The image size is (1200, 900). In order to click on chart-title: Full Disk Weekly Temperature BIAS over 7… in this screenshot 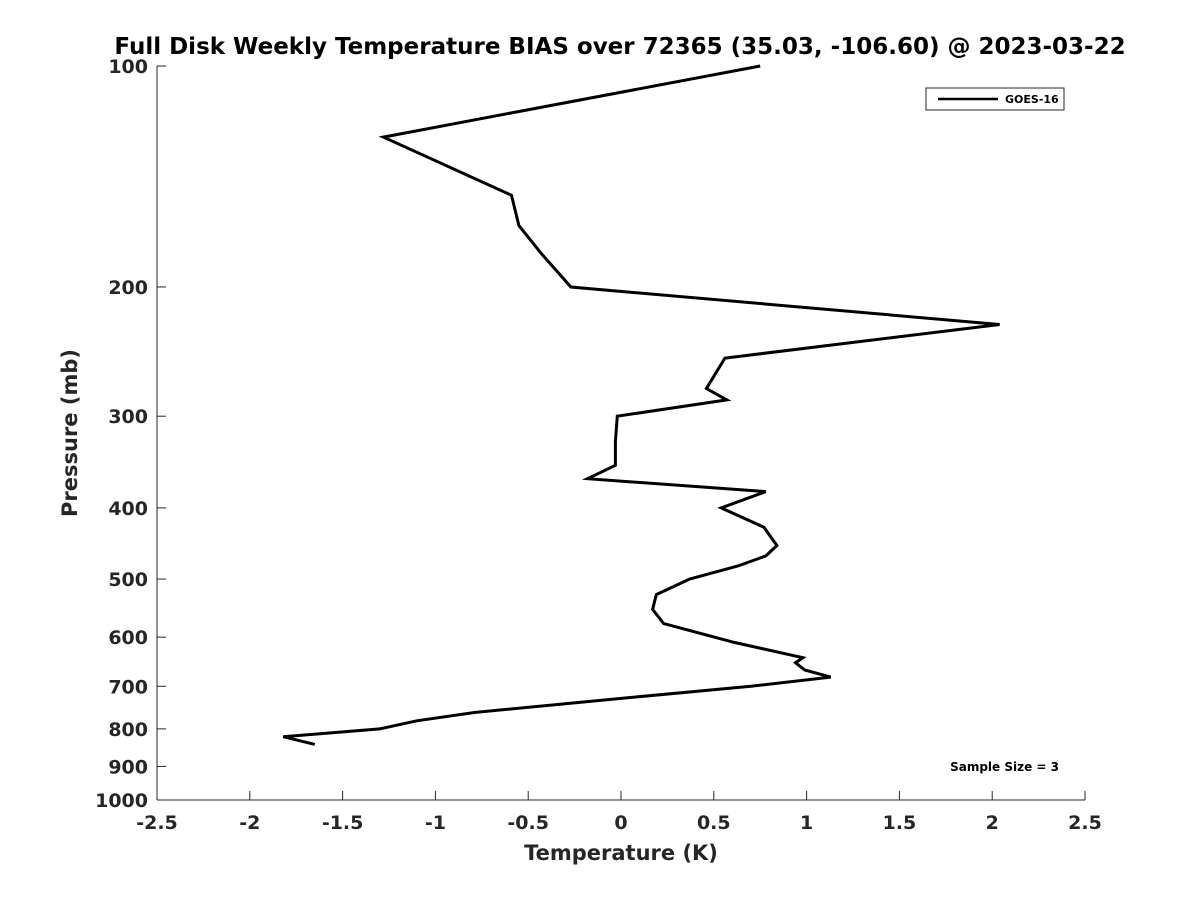, I will do `click(619, 47)`.